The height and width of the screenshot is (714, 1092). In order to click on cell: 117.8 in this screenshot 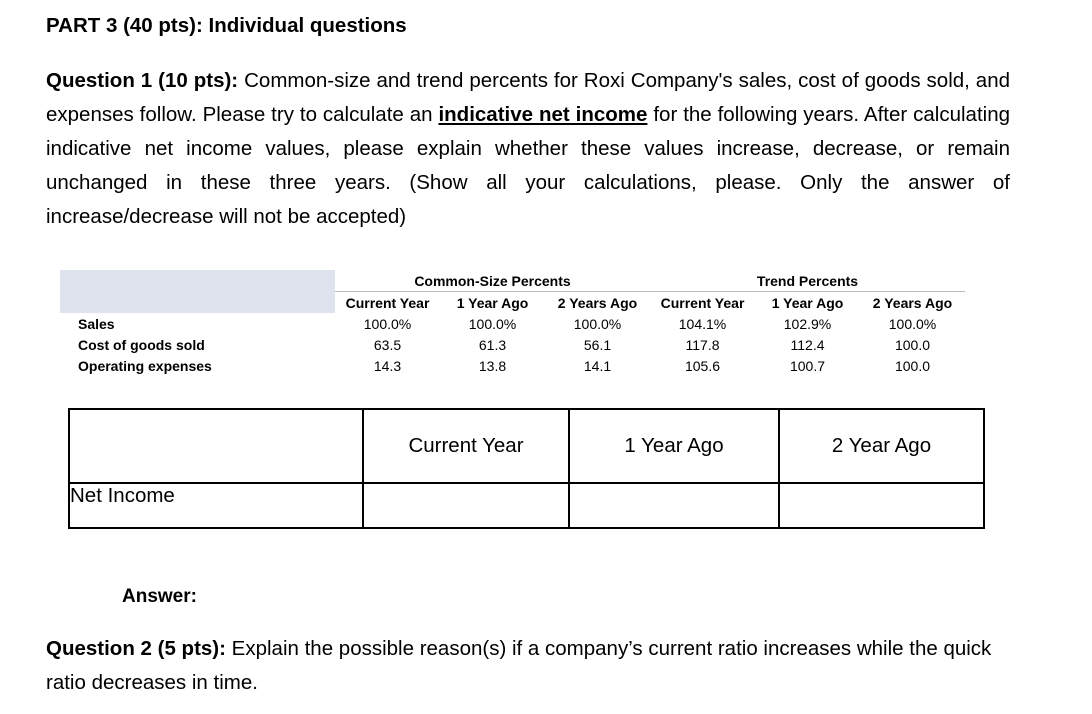, I will do `click(702, 344)`.